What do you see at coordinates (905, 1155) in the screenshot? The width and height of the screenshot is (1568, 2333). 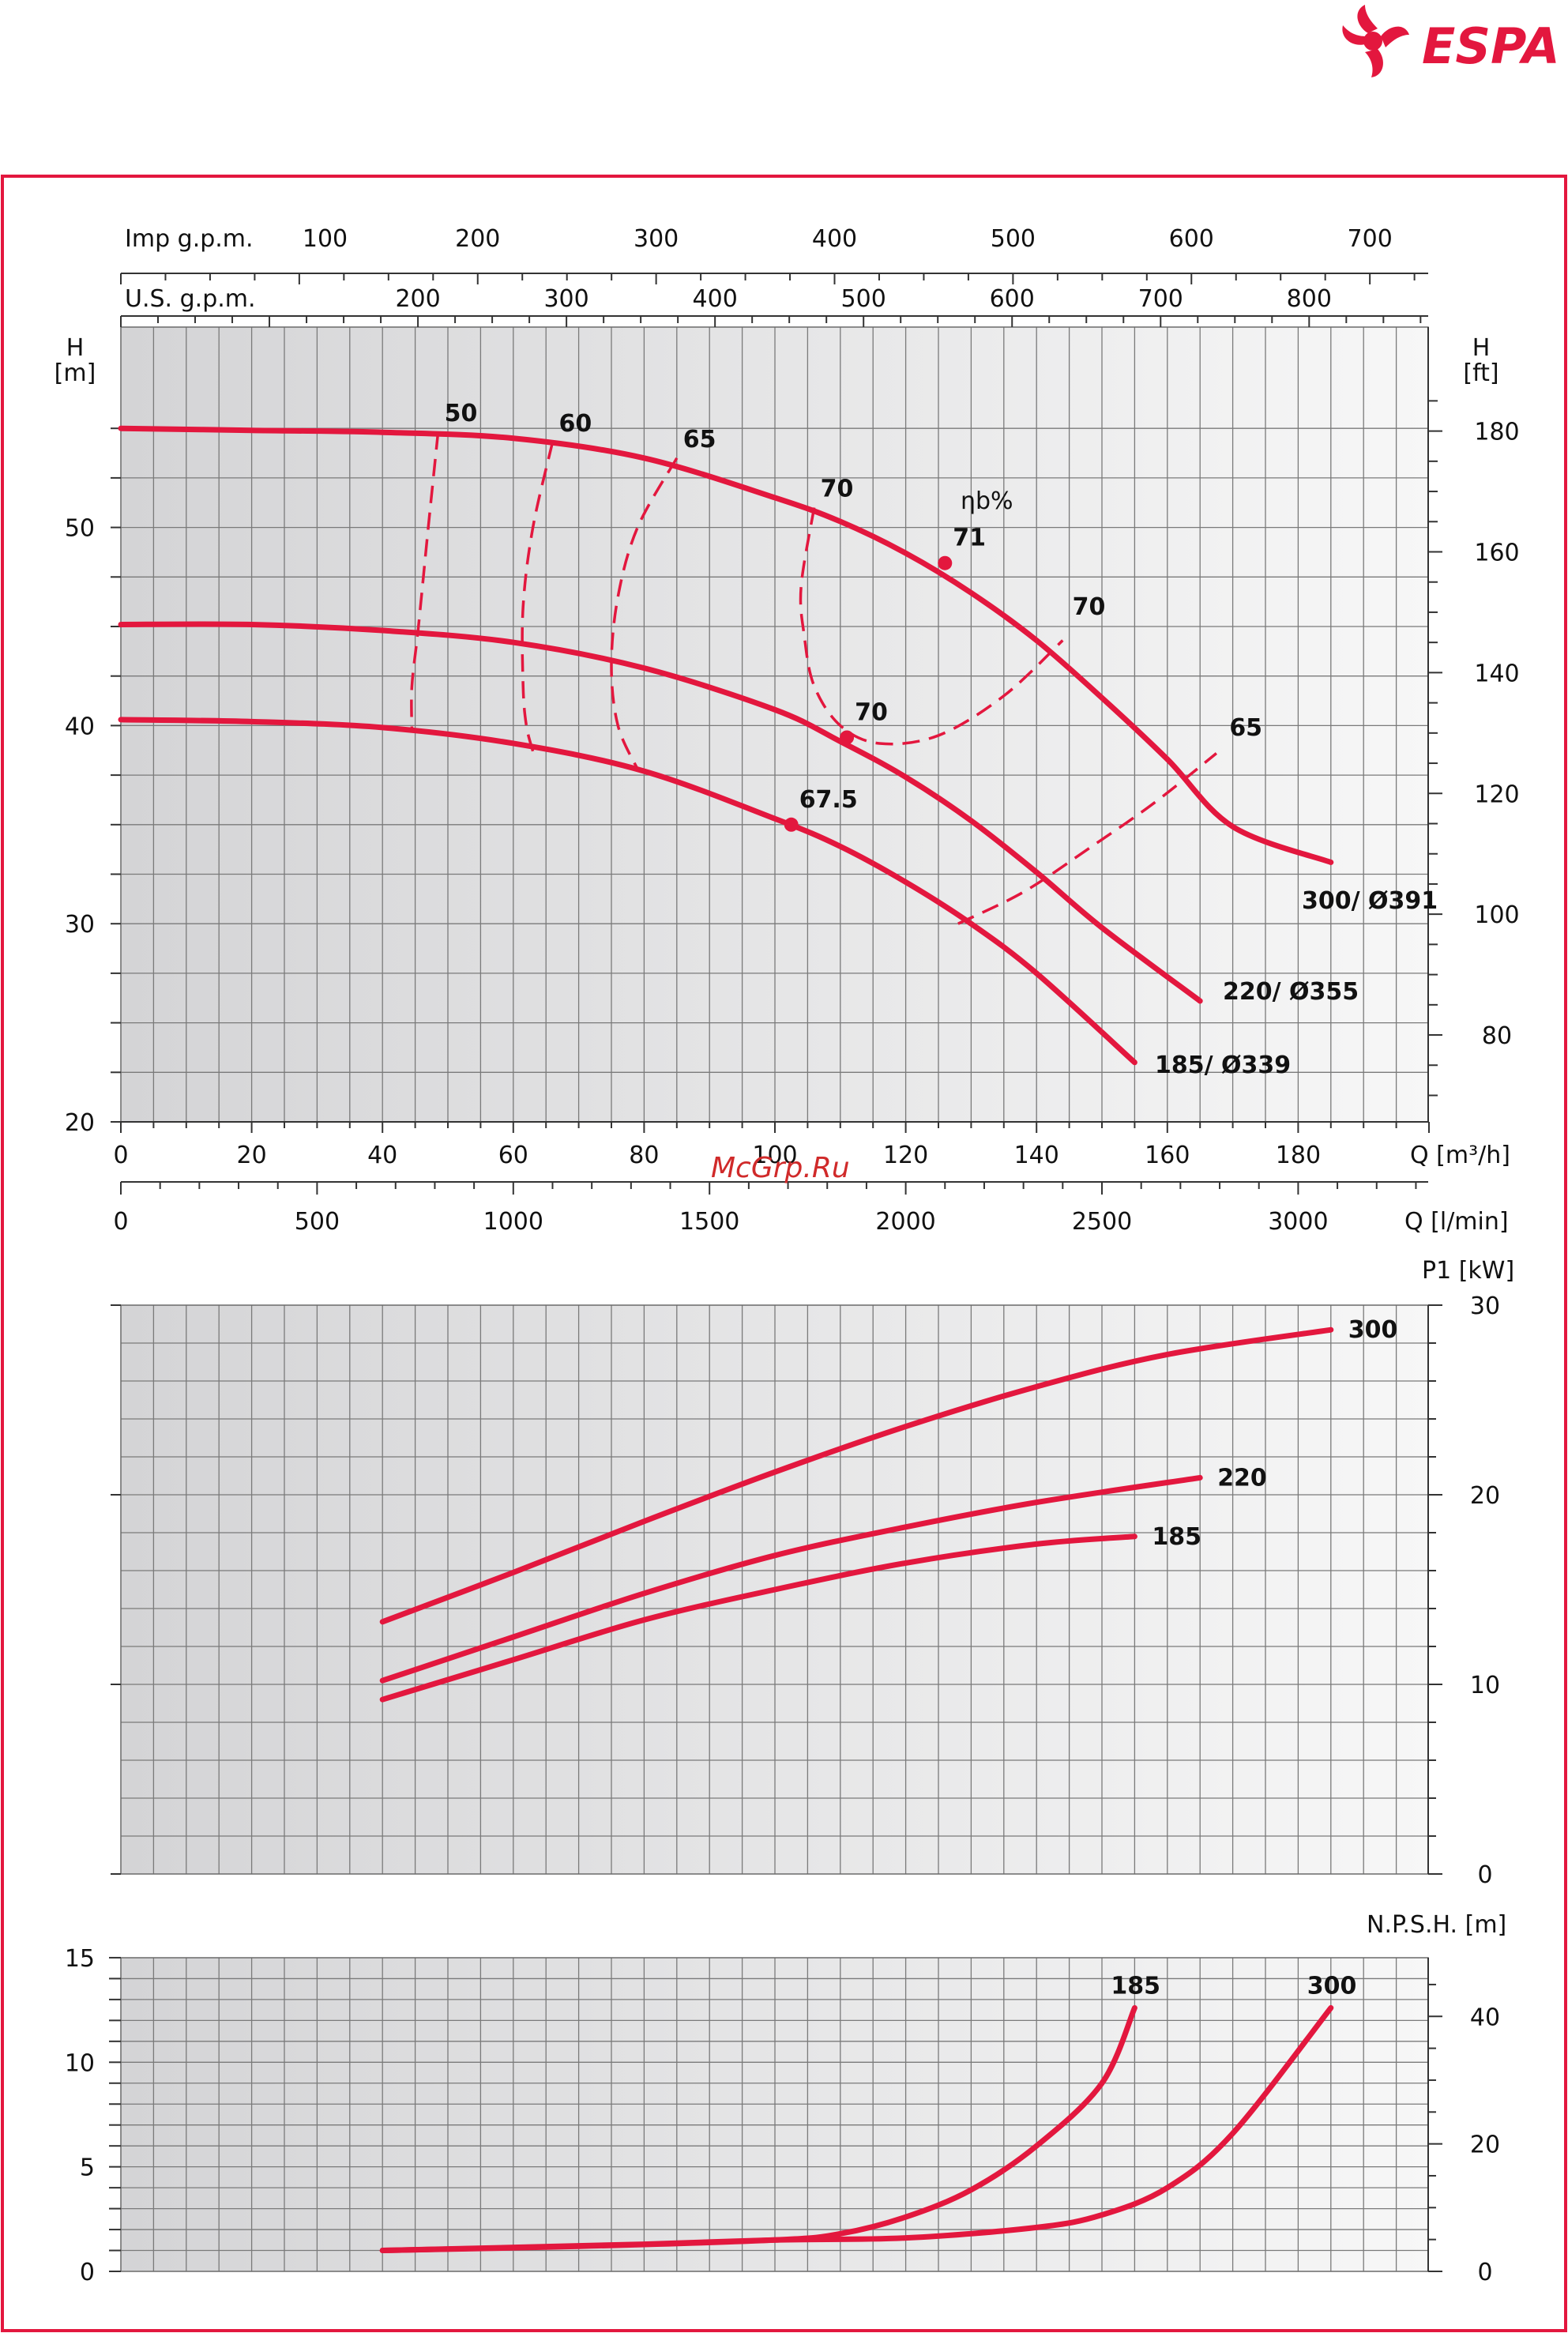 I see `q-m3h-tick-label: 120` at bounding box center [905, 1155].